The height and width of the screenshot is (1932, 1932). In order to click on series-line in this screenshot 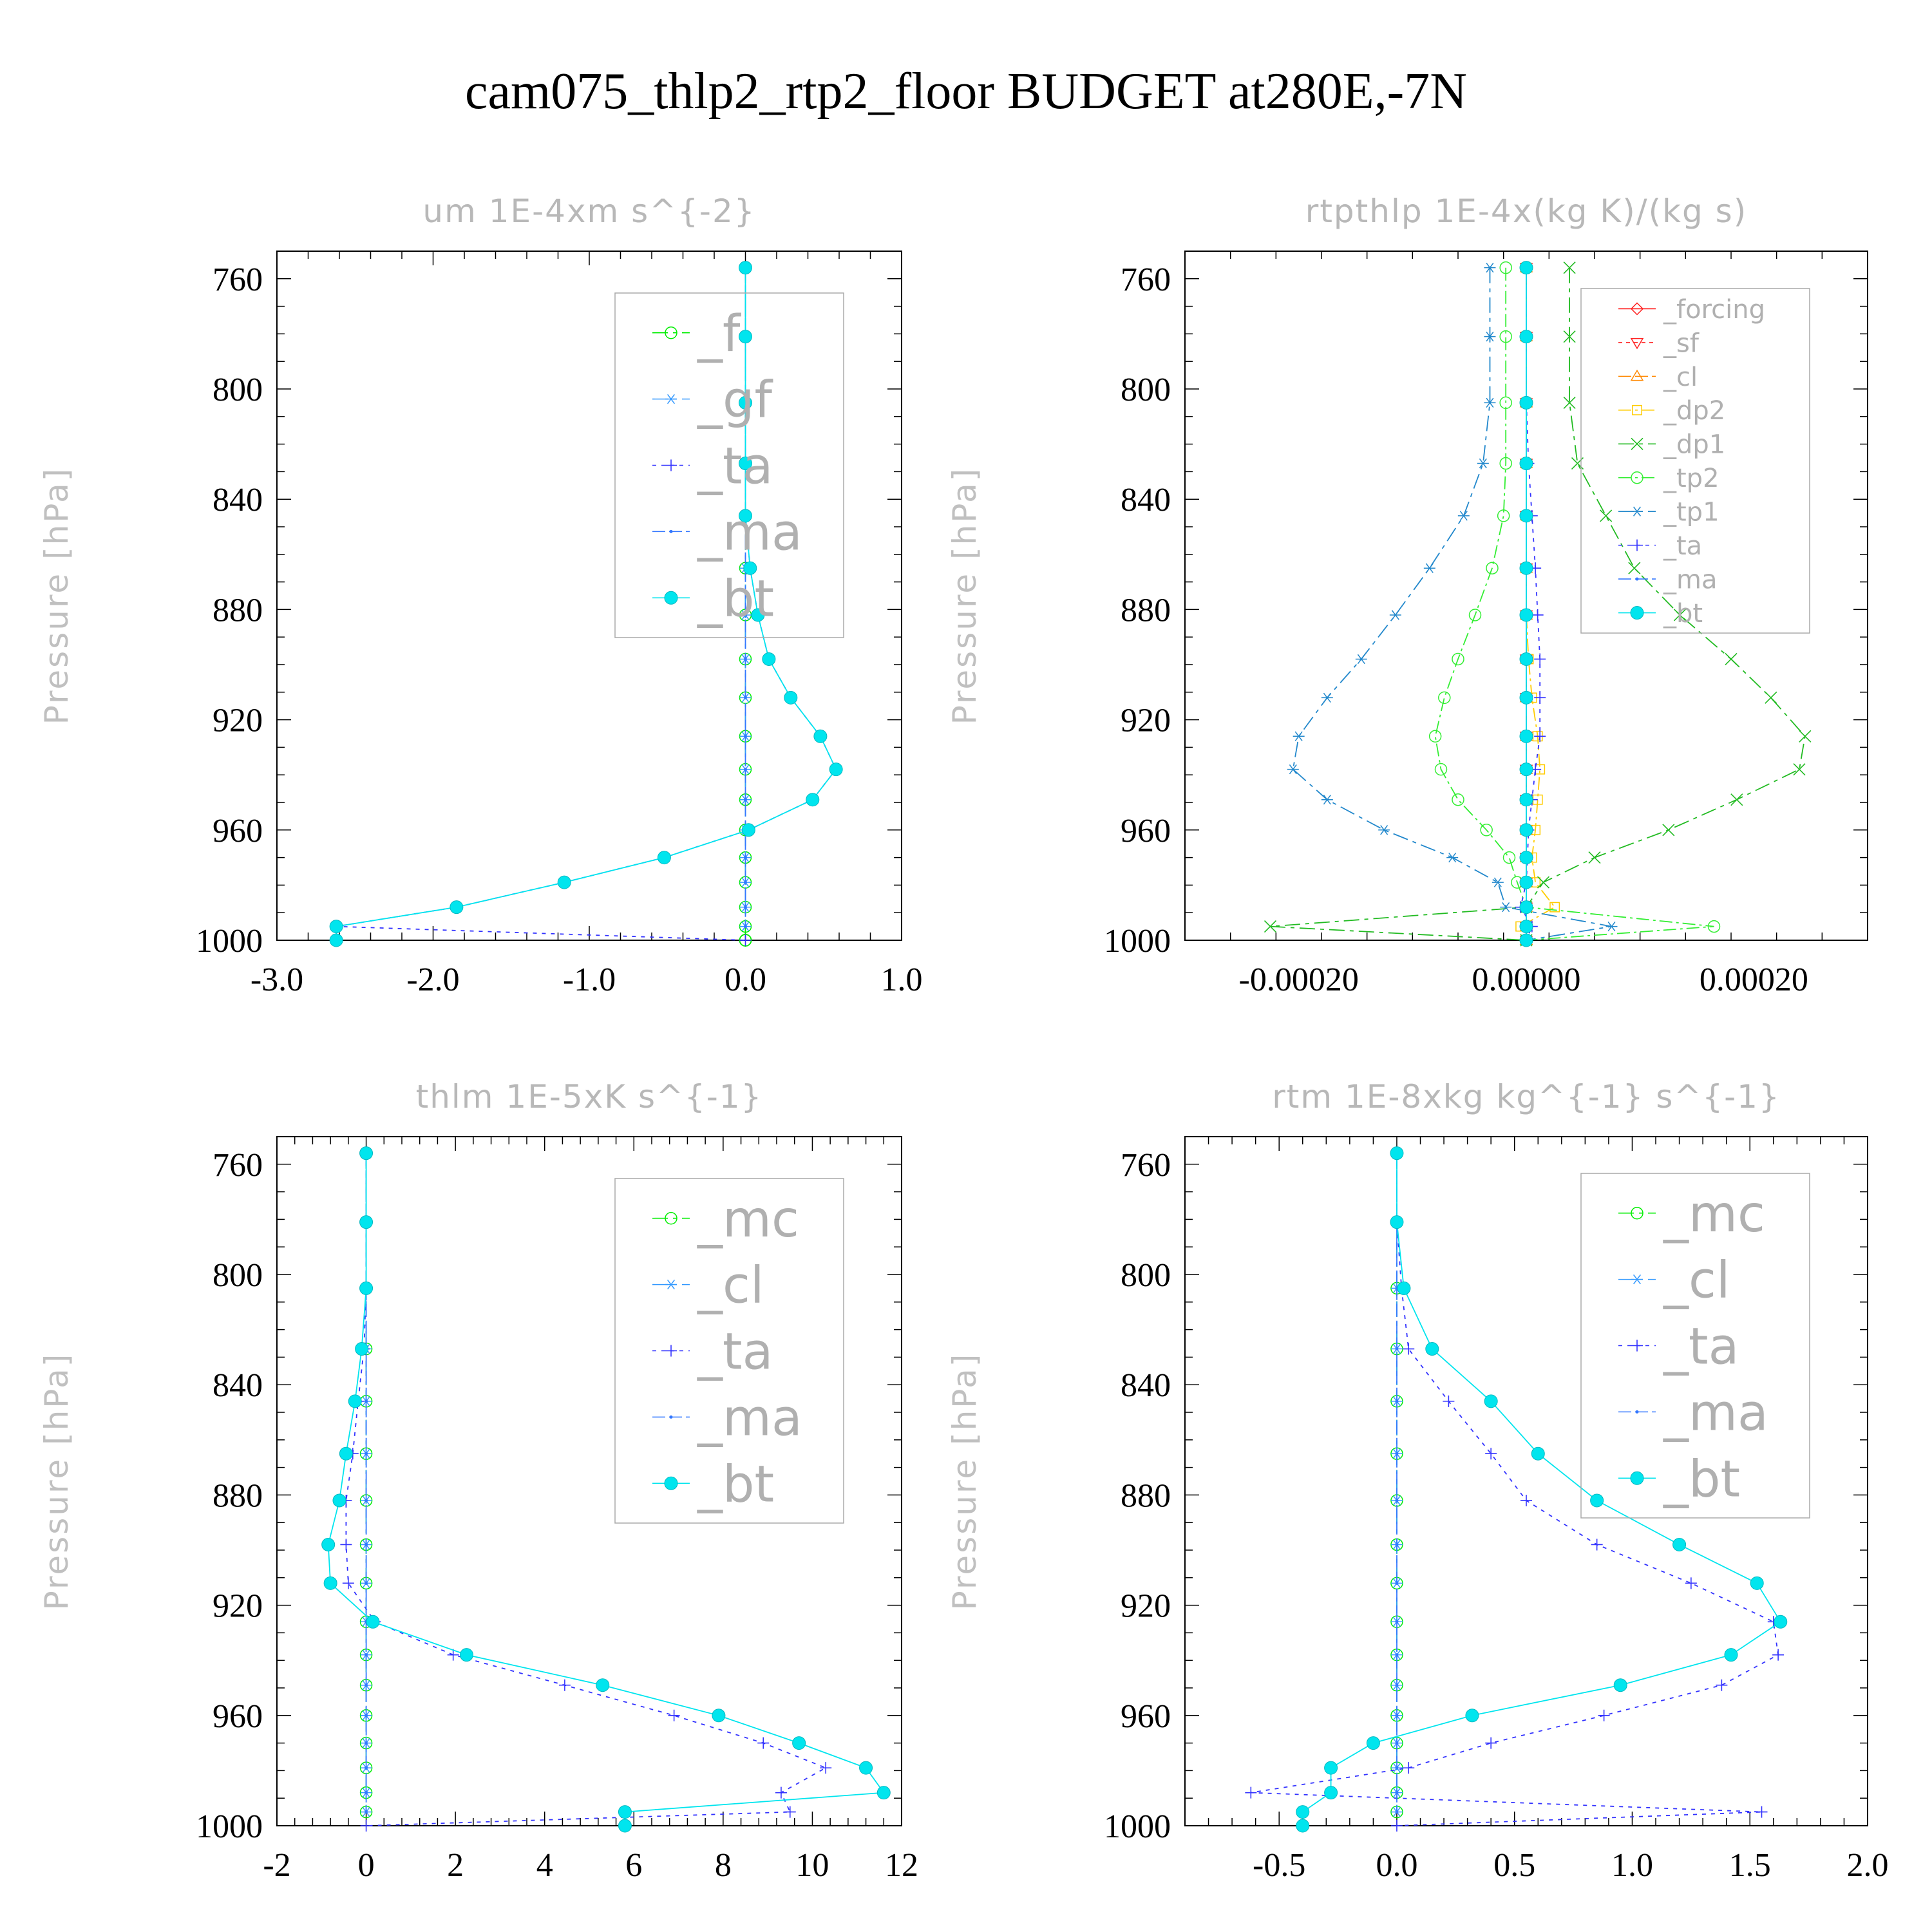, I will do `click(1515, 1490)`.